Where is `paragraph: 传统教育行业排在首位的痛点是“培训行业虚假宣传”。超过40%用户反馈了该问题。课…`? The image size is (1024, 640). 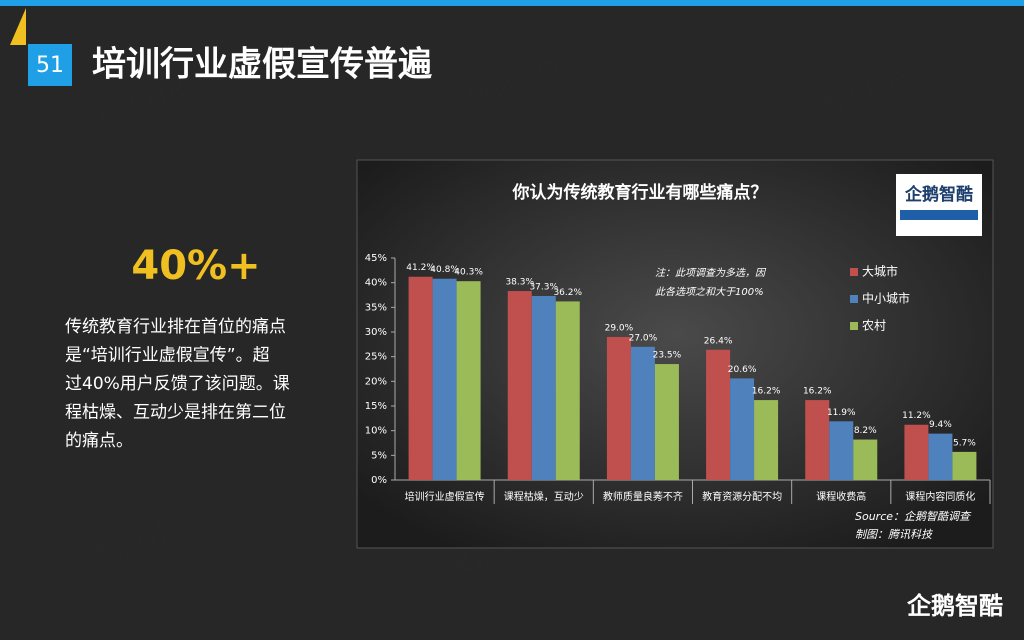
paragraph: 传统教育行业排在首位的痛点是“培训行业虚假宣传”。超过40%用户反馈了该问题。课… is located at coordinates (177, 384).